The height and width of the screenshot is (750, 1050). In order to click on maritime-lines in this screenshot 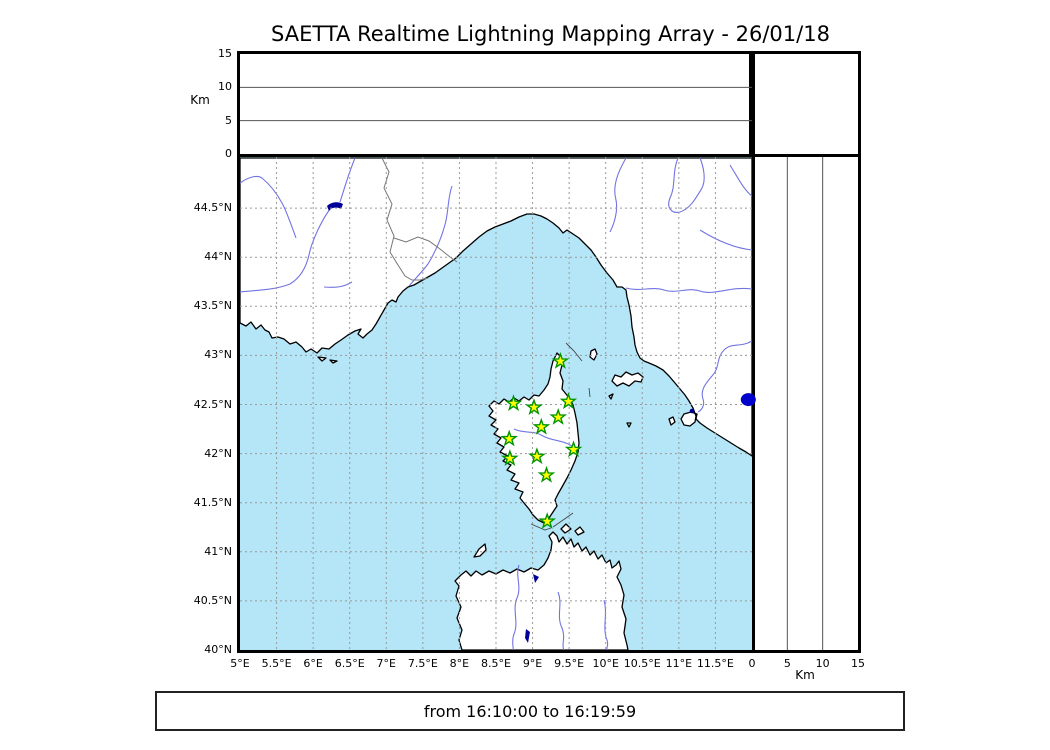, I will do `click(560, 436)`.